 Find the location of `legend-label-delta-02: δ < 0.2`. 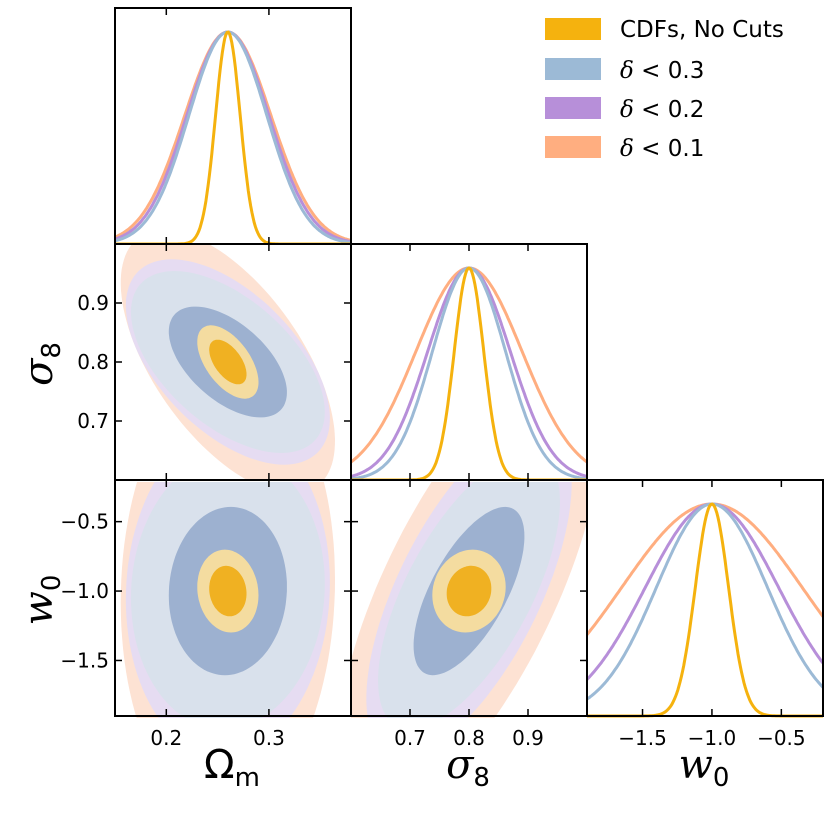

legend-label-delta-02: δ < 0.2 is located at coordinates (662, 110).